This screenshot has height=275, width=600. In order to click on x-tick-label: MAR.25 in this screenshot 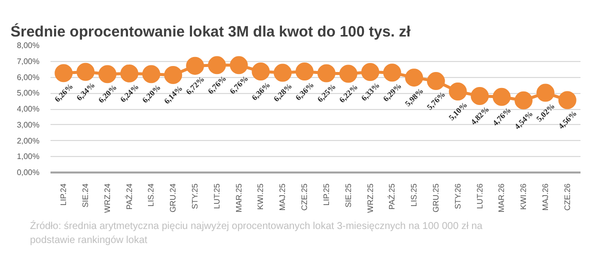, I will do `click(239, 197)`.